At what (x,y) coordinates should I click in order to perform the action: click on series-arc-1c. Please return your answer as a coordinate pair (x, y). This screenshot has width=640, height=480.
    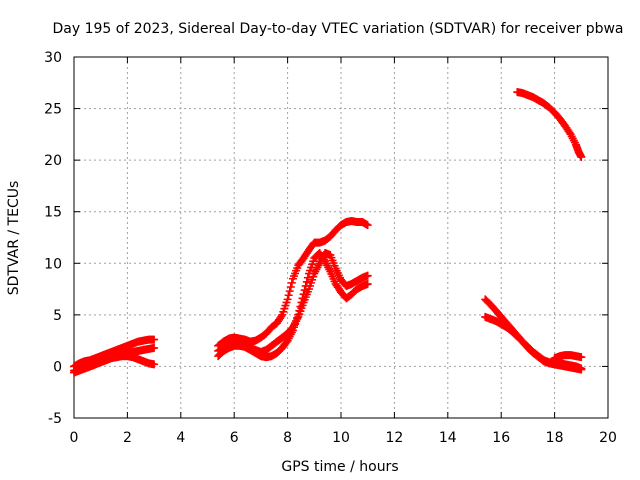
    Looking at the image, I should click on (114, 363).